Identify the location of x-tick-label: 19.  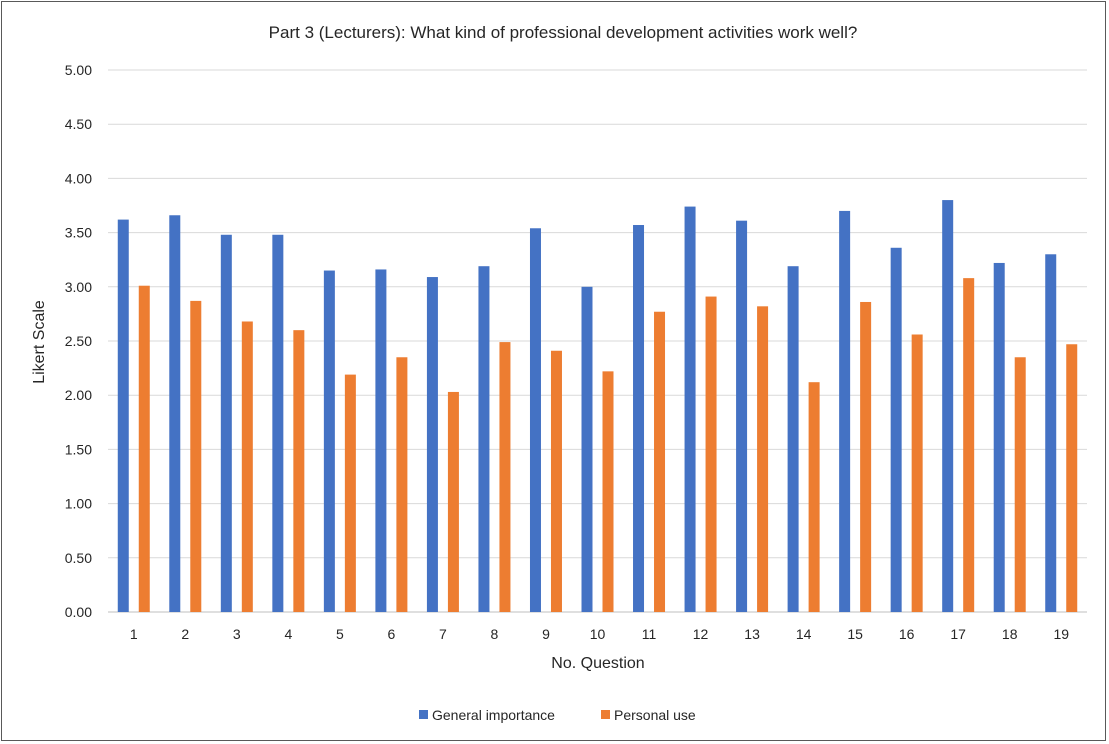
(1061, 634).